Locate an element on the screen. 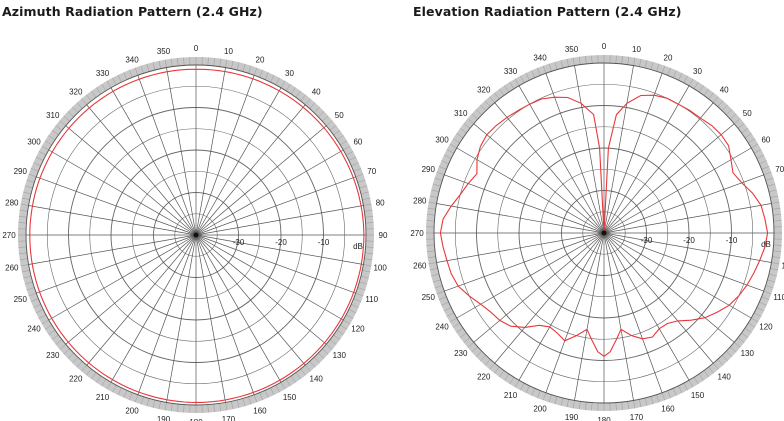 This screenshot has height=421, width=784. azimuth-angle-label: 170 is located at coordinates (229, 418).